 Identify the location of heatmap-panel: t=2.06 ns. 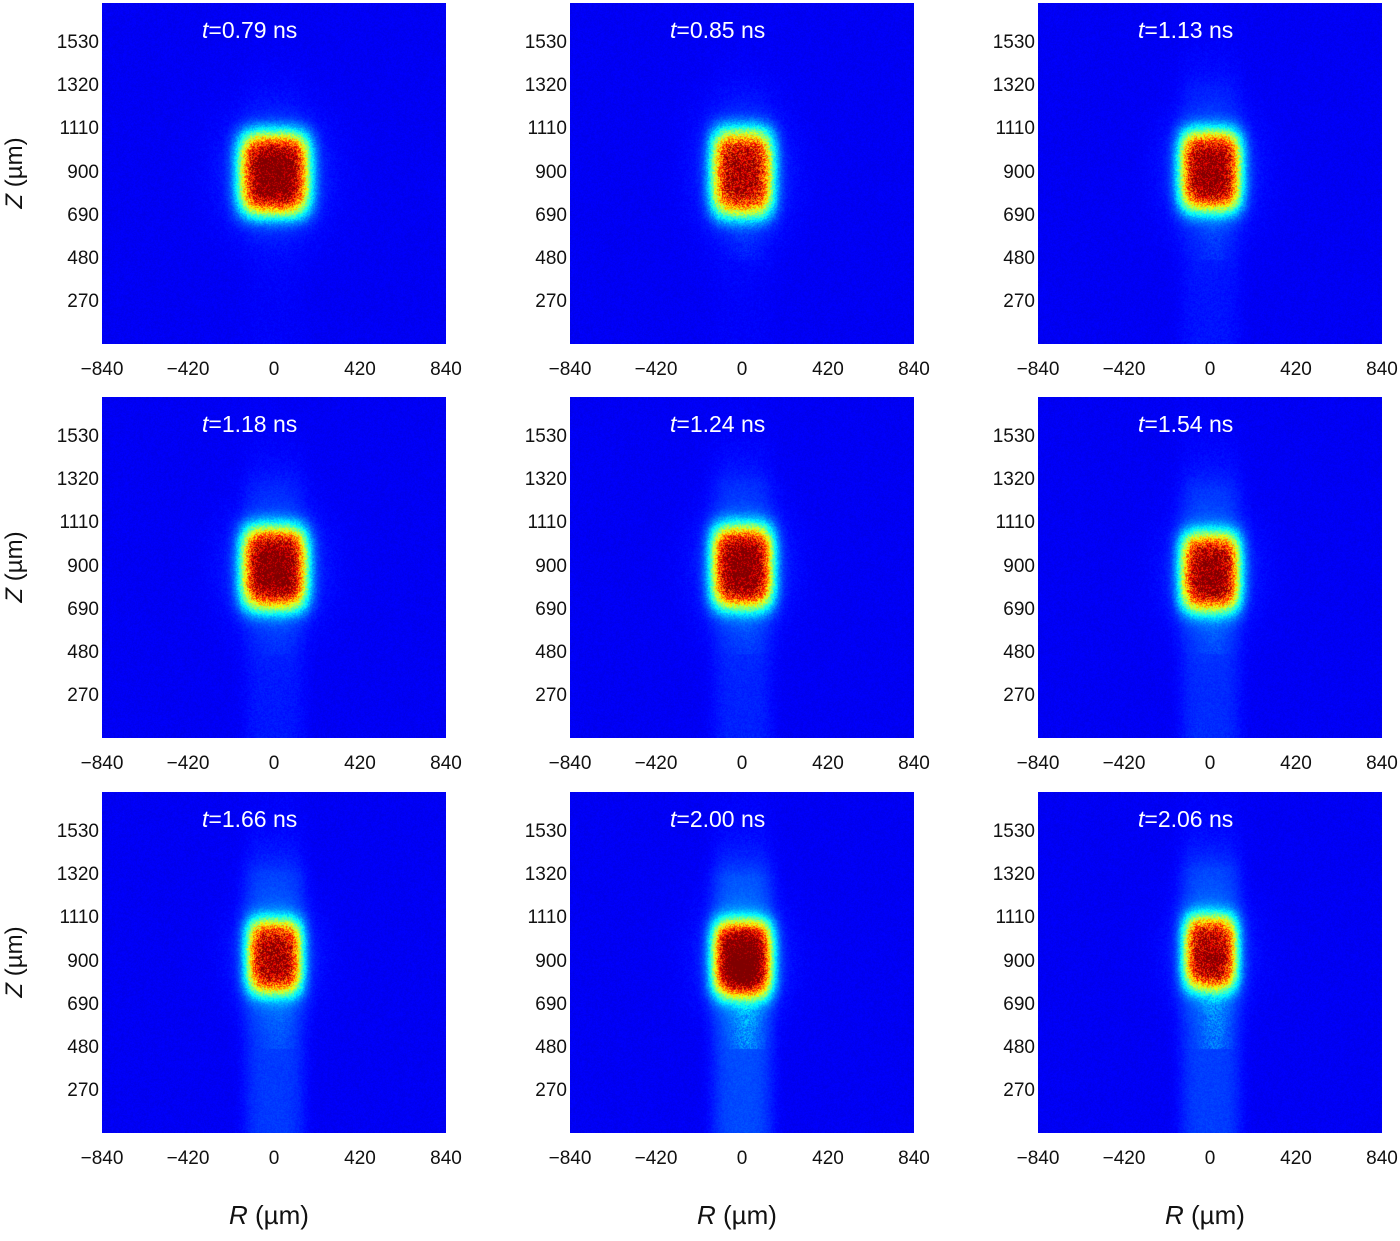
(1210, 962).